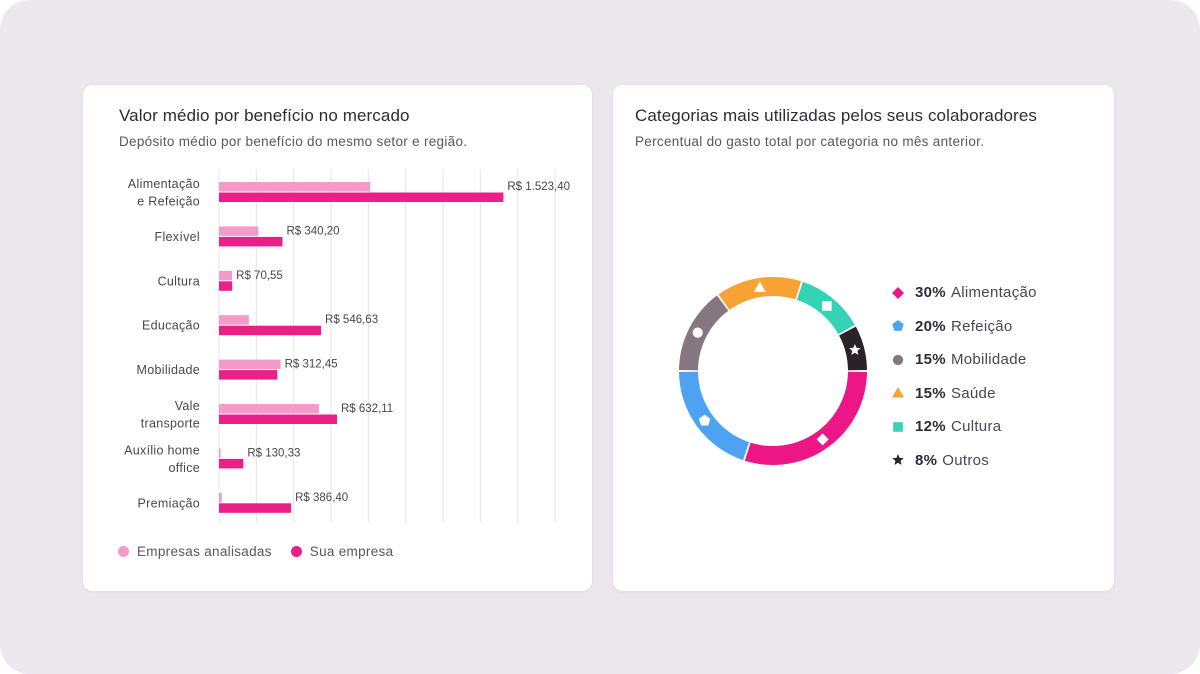 Image resolution: width=1200 pixels, height=674 pixels. I want to click on value-label: R$ 70,55, so click(259, 276).